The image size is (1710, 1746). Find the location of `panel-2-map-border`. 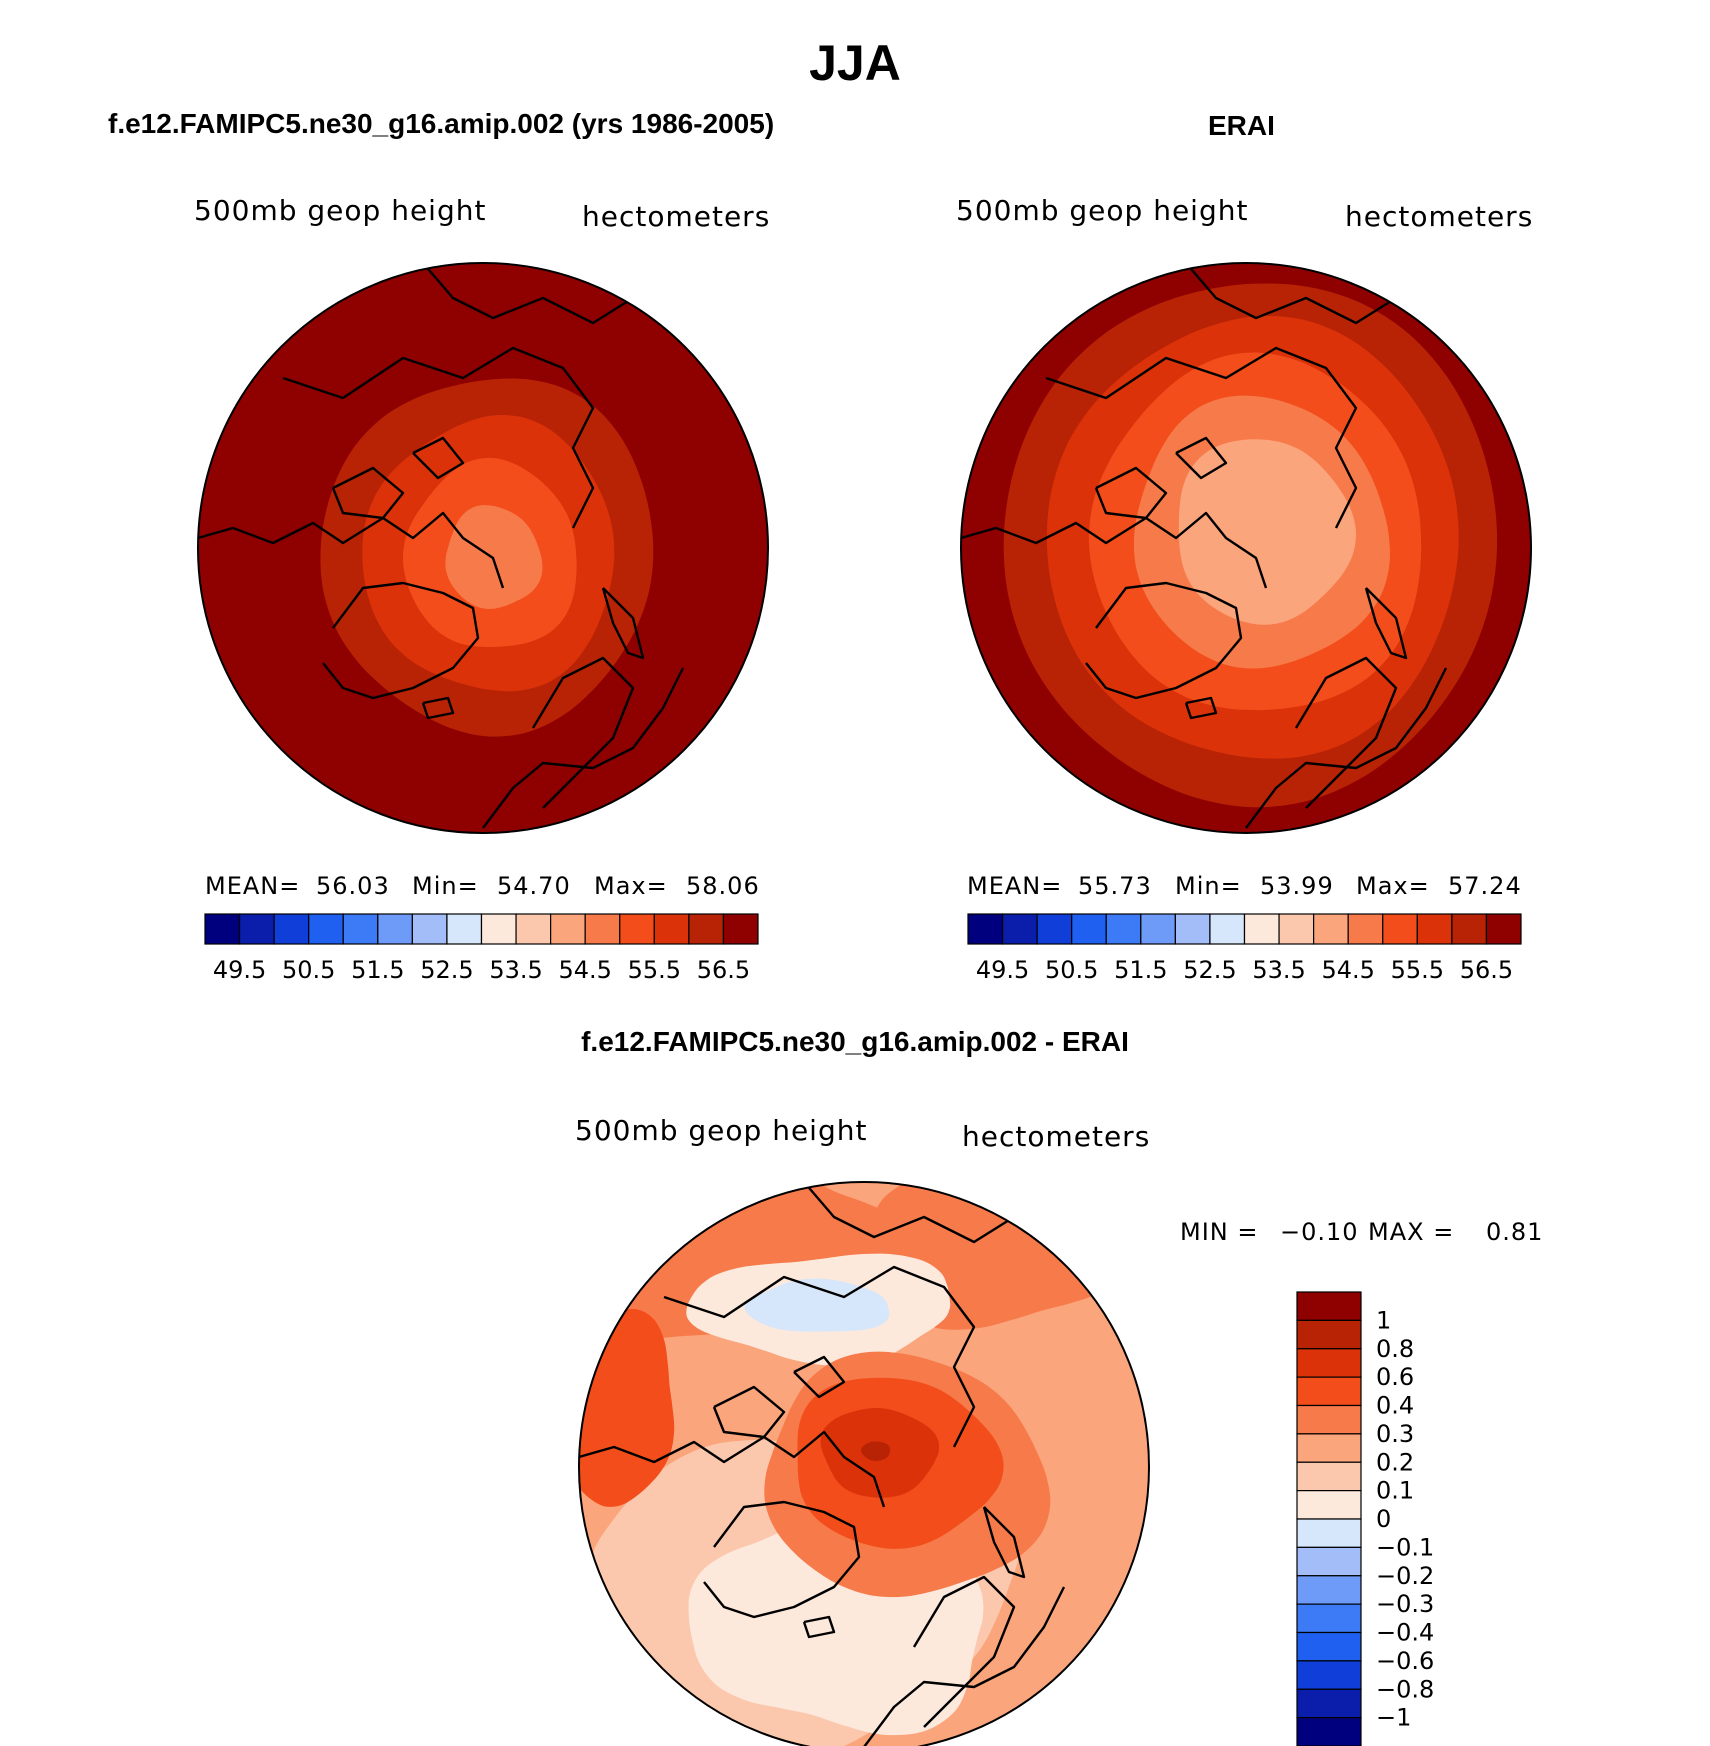

panel-2-map-border is located at coordinates (1246, 548).